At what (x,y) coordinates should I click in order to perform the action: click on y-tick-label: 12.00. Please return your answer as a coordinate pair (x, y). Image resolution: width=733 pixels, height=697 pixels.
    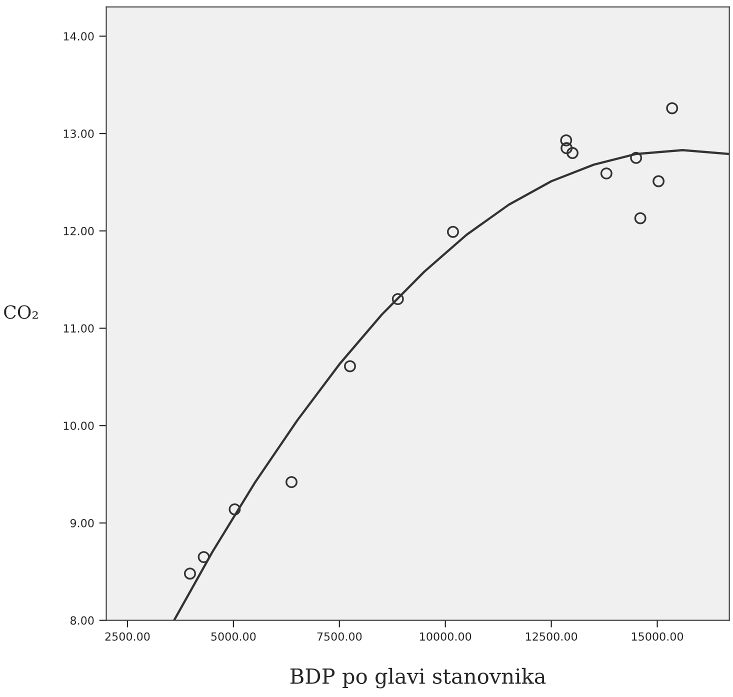
    Looking at the image, I should click on (79, 231).